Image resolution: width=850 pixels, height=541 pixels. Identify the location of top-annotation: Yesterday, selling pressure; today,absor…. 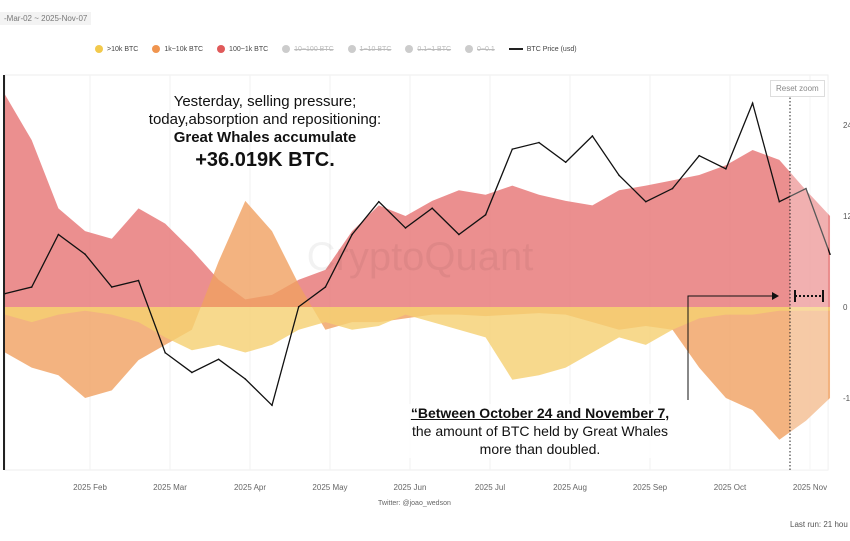
(265, 132).